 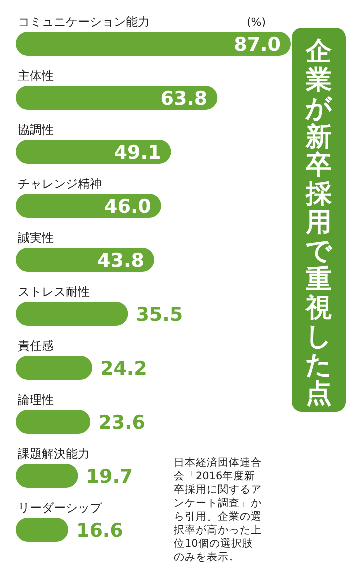 I want to click on y-tick-label: 誠実性, so click(x=36, y=238).